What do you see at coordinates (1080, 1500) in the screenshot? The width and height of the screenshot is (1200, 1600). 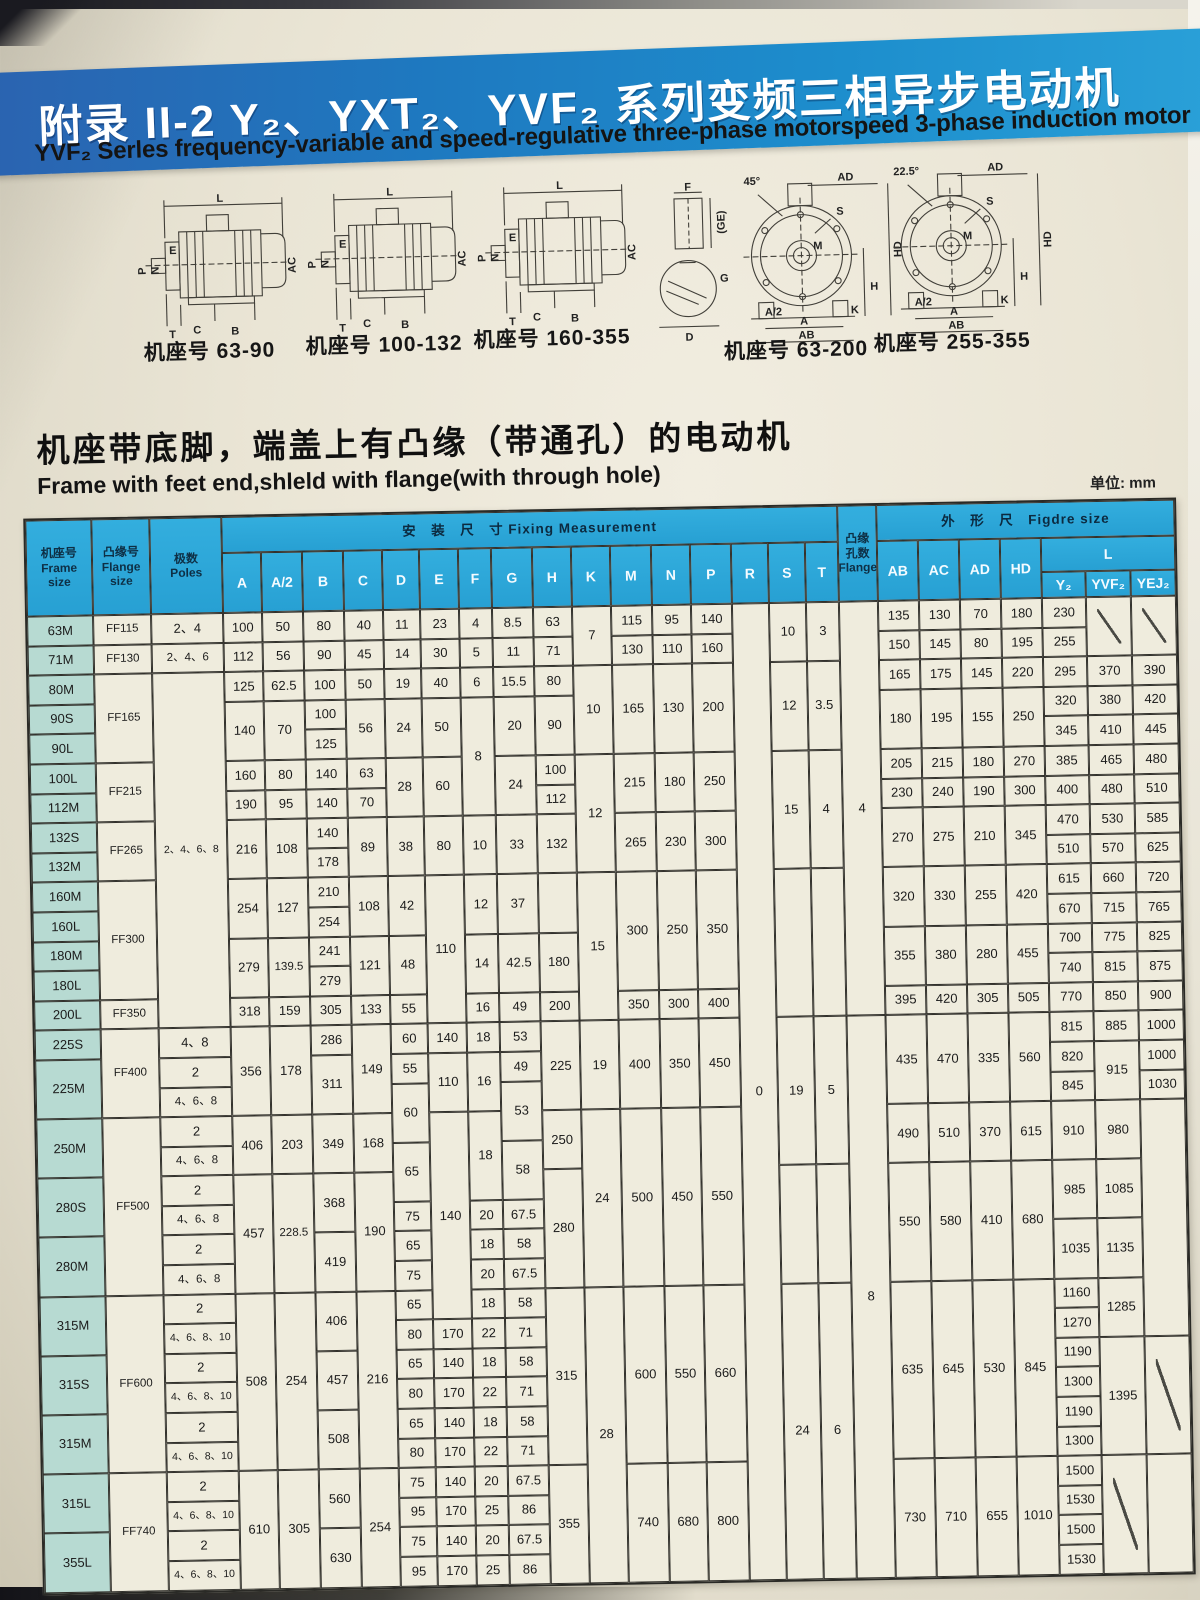 I see `table-cell: 1530` at bounding box center [1080, 1500].